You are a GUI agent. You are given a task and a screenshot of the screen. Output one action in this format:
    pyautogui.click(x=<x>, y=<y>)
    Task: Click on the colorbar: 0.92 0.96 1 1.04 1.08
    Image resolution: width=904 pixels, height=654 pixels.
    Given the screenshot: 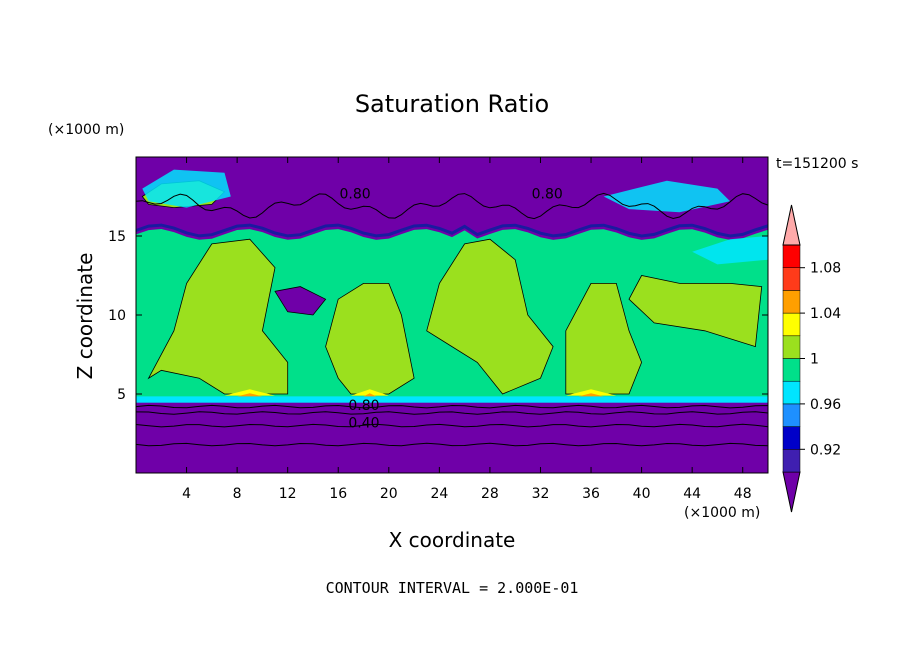 What is the action you would take?
    pyautogui.click(x=811, y=358)
    